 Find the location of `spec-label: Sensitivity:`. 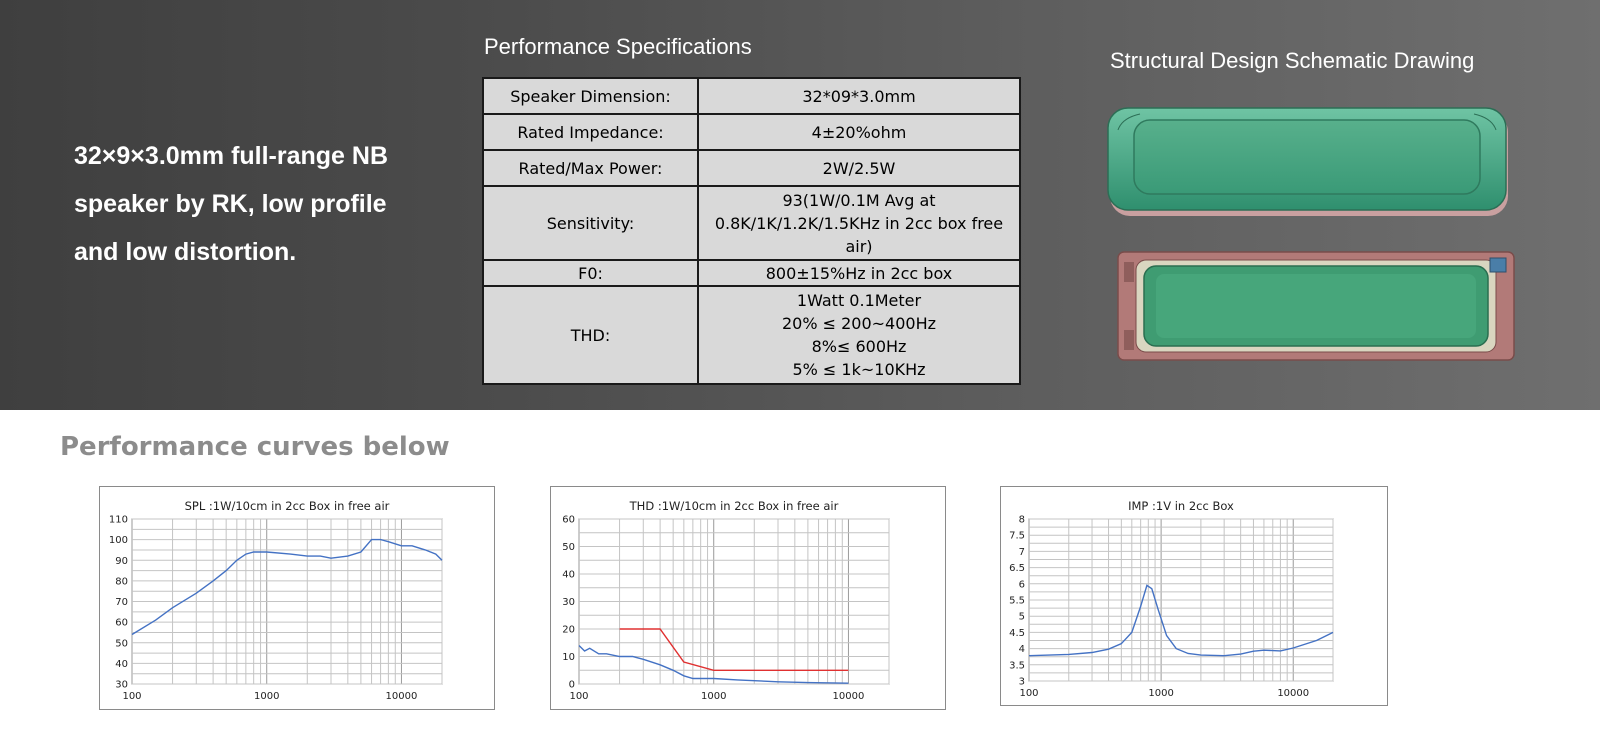

spec-label: Sensitivity: is located at coordinates (590, 223).